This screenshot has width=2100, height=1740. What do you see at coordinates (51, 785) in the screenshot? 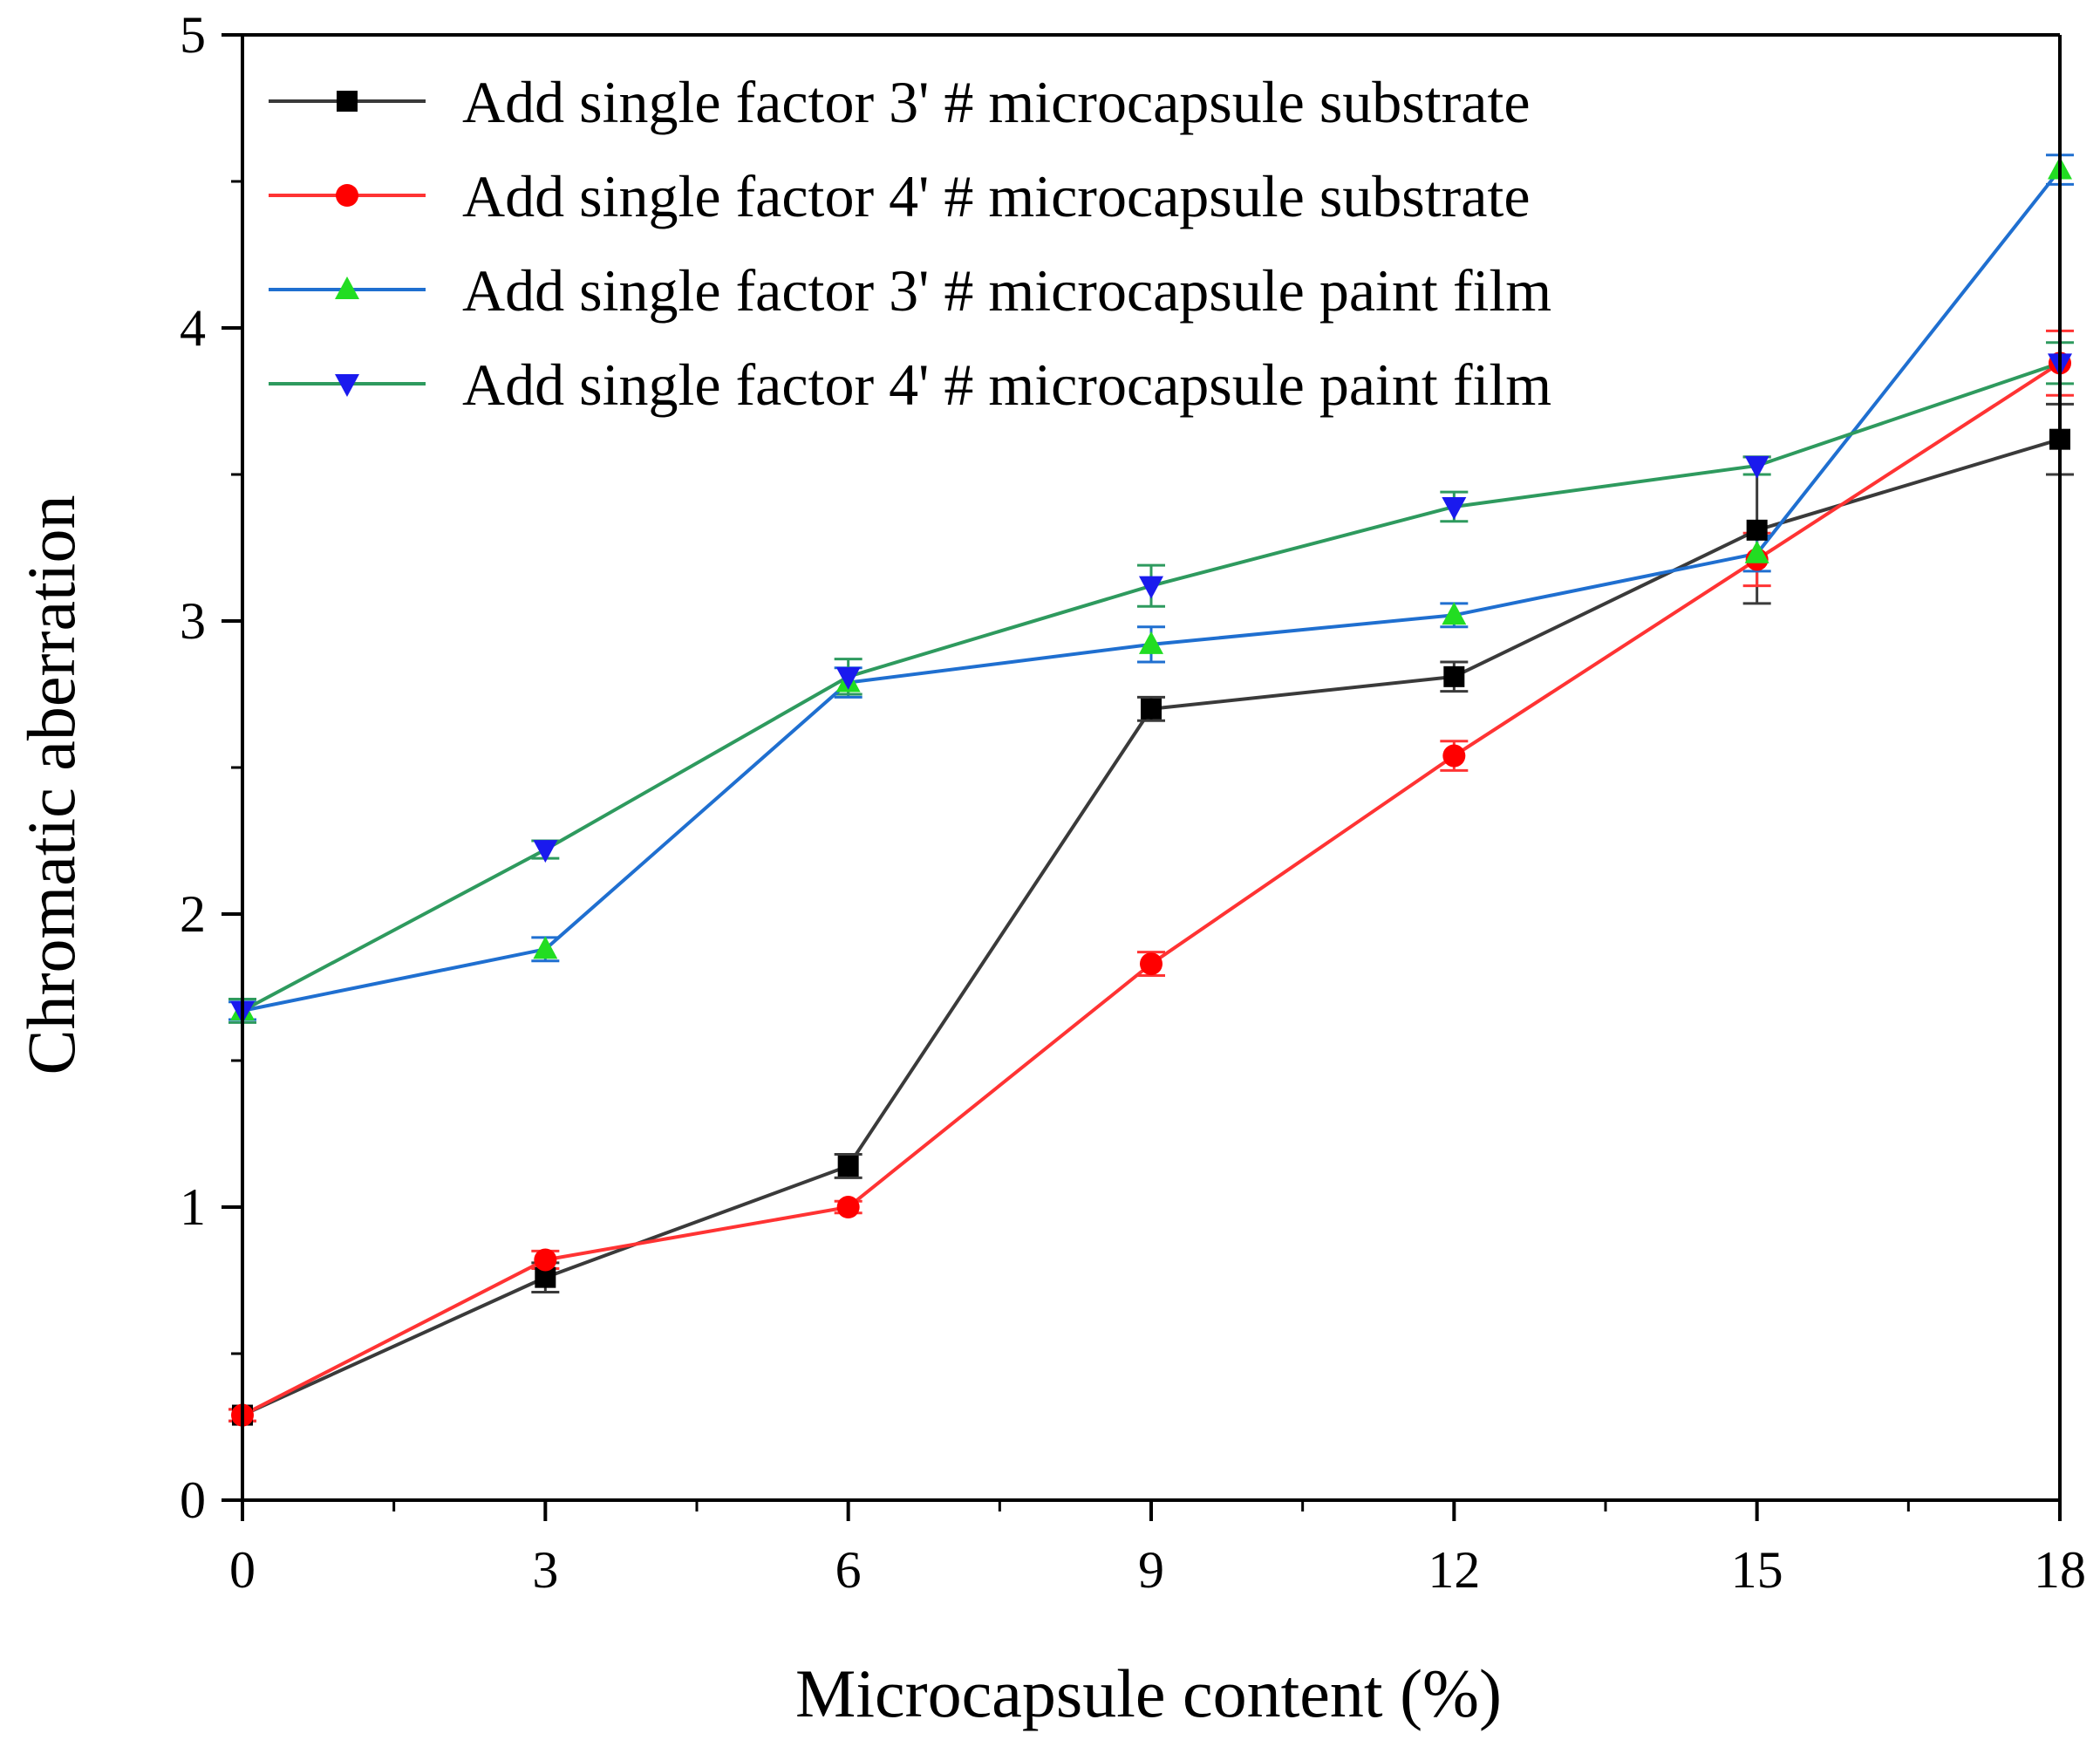
I see `y-axis-label: Chromatic aberration` at bounding box center [51, 785].